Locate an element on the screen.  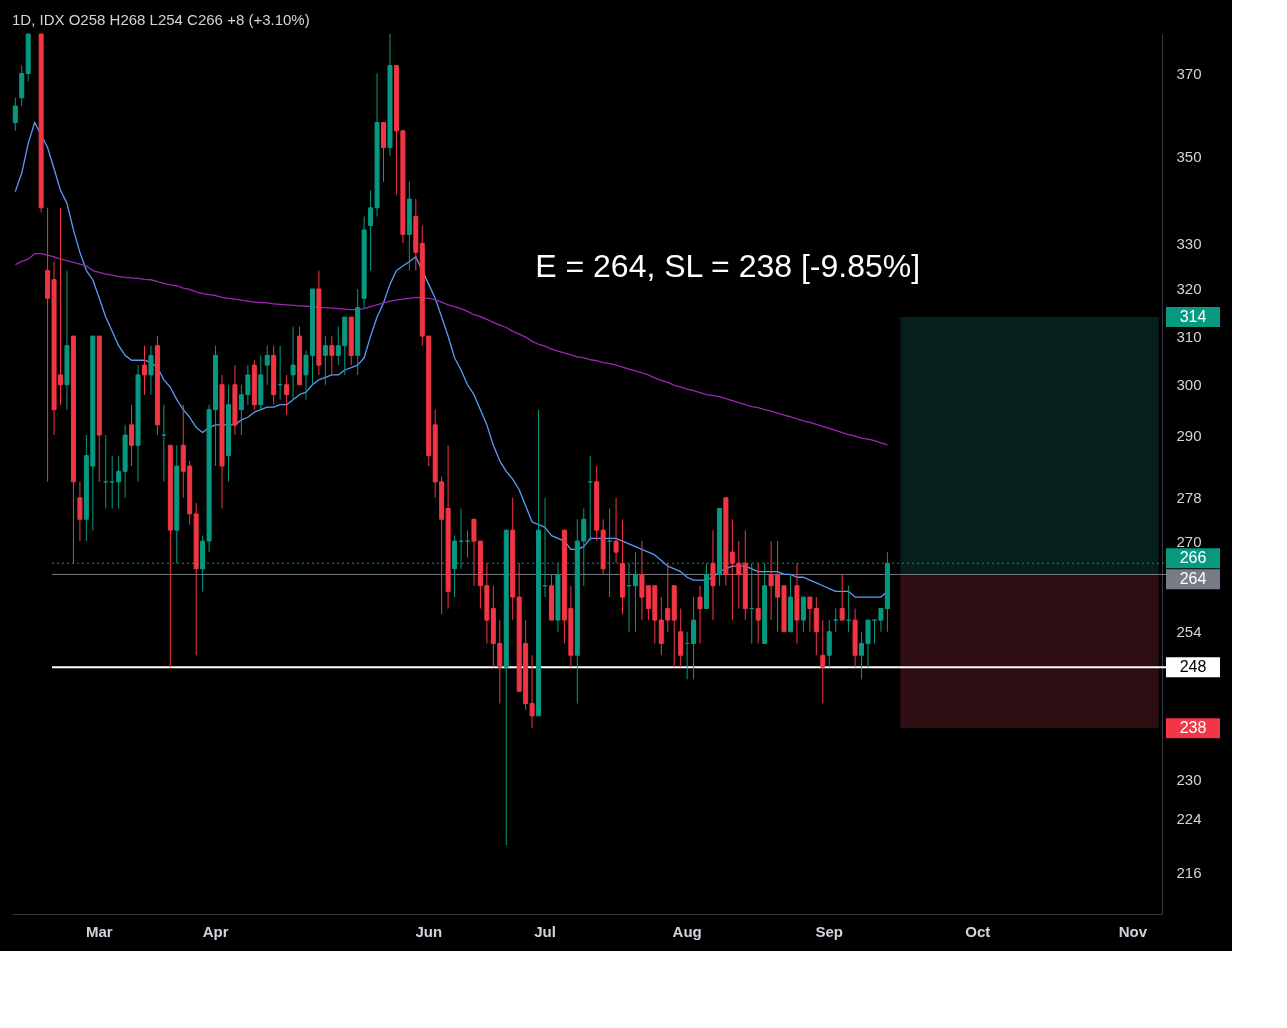
y-tick-label: 216 is located at coordinates (1189, 872).